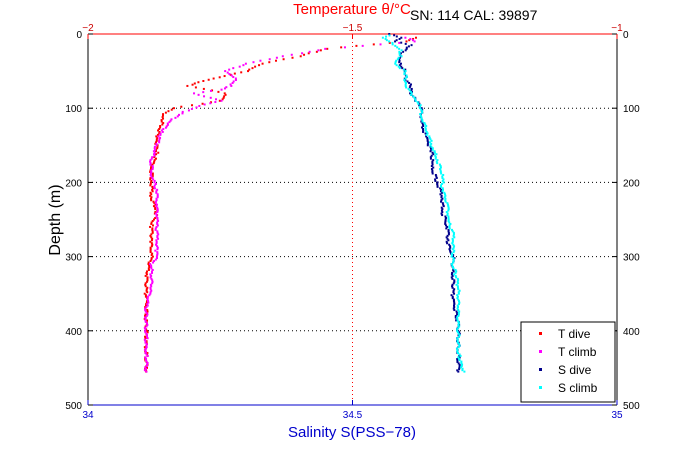 The width and height of the screenshot is (681, 454). Describe the element at coordinates (73, 332) in the screenshot. I see `y-tick-label: 400` at that location.